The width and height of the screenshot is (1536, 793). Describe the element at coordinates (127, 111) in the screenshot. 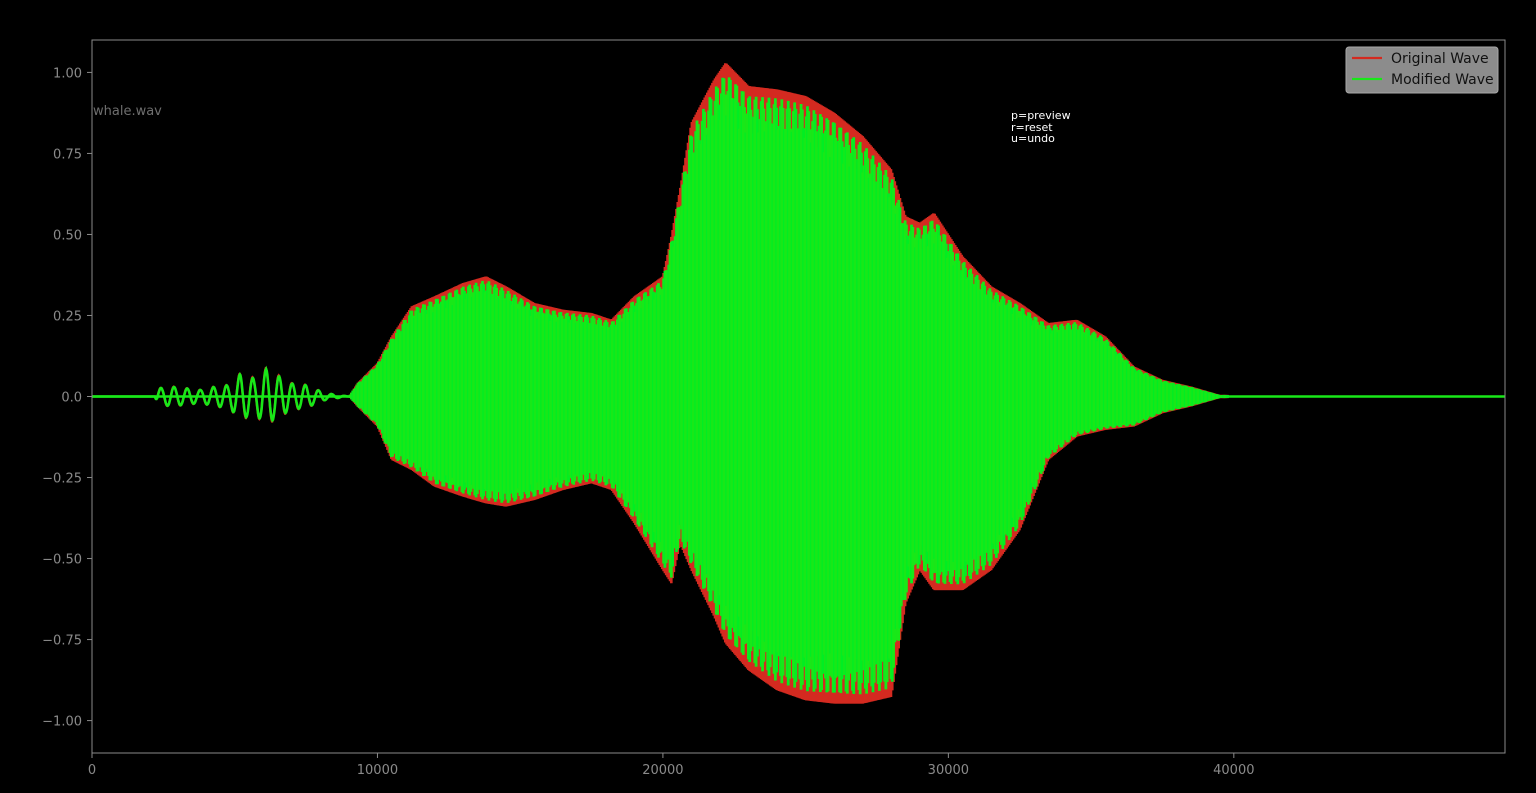

I see `file-name-label: whale.wav` at that location.